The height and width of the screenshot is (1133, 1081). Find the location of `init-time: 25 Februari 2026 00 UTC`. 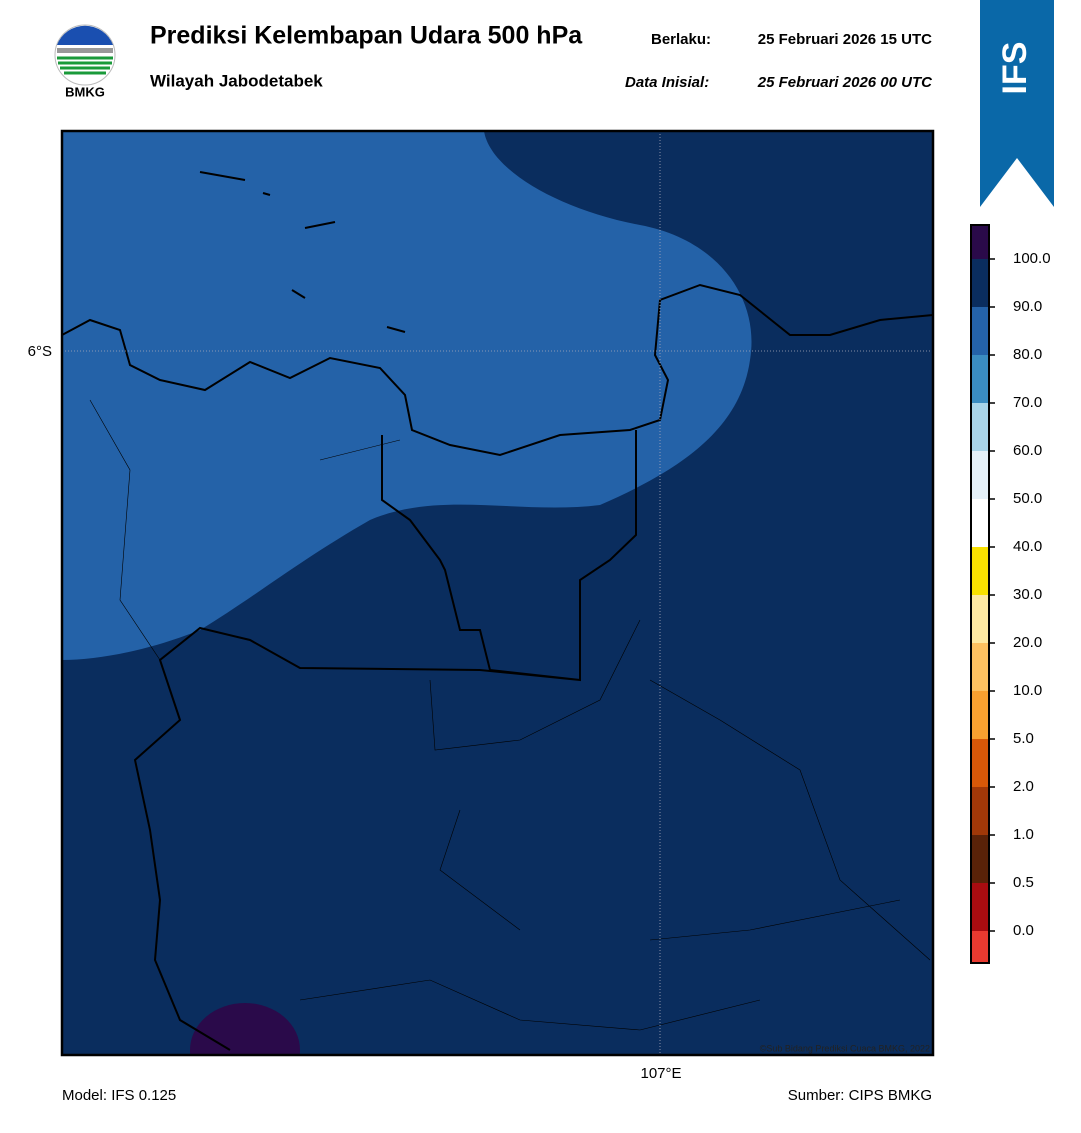

init-time: 25 Februari 2026 00 UTC is located at coordinates (845, 82).